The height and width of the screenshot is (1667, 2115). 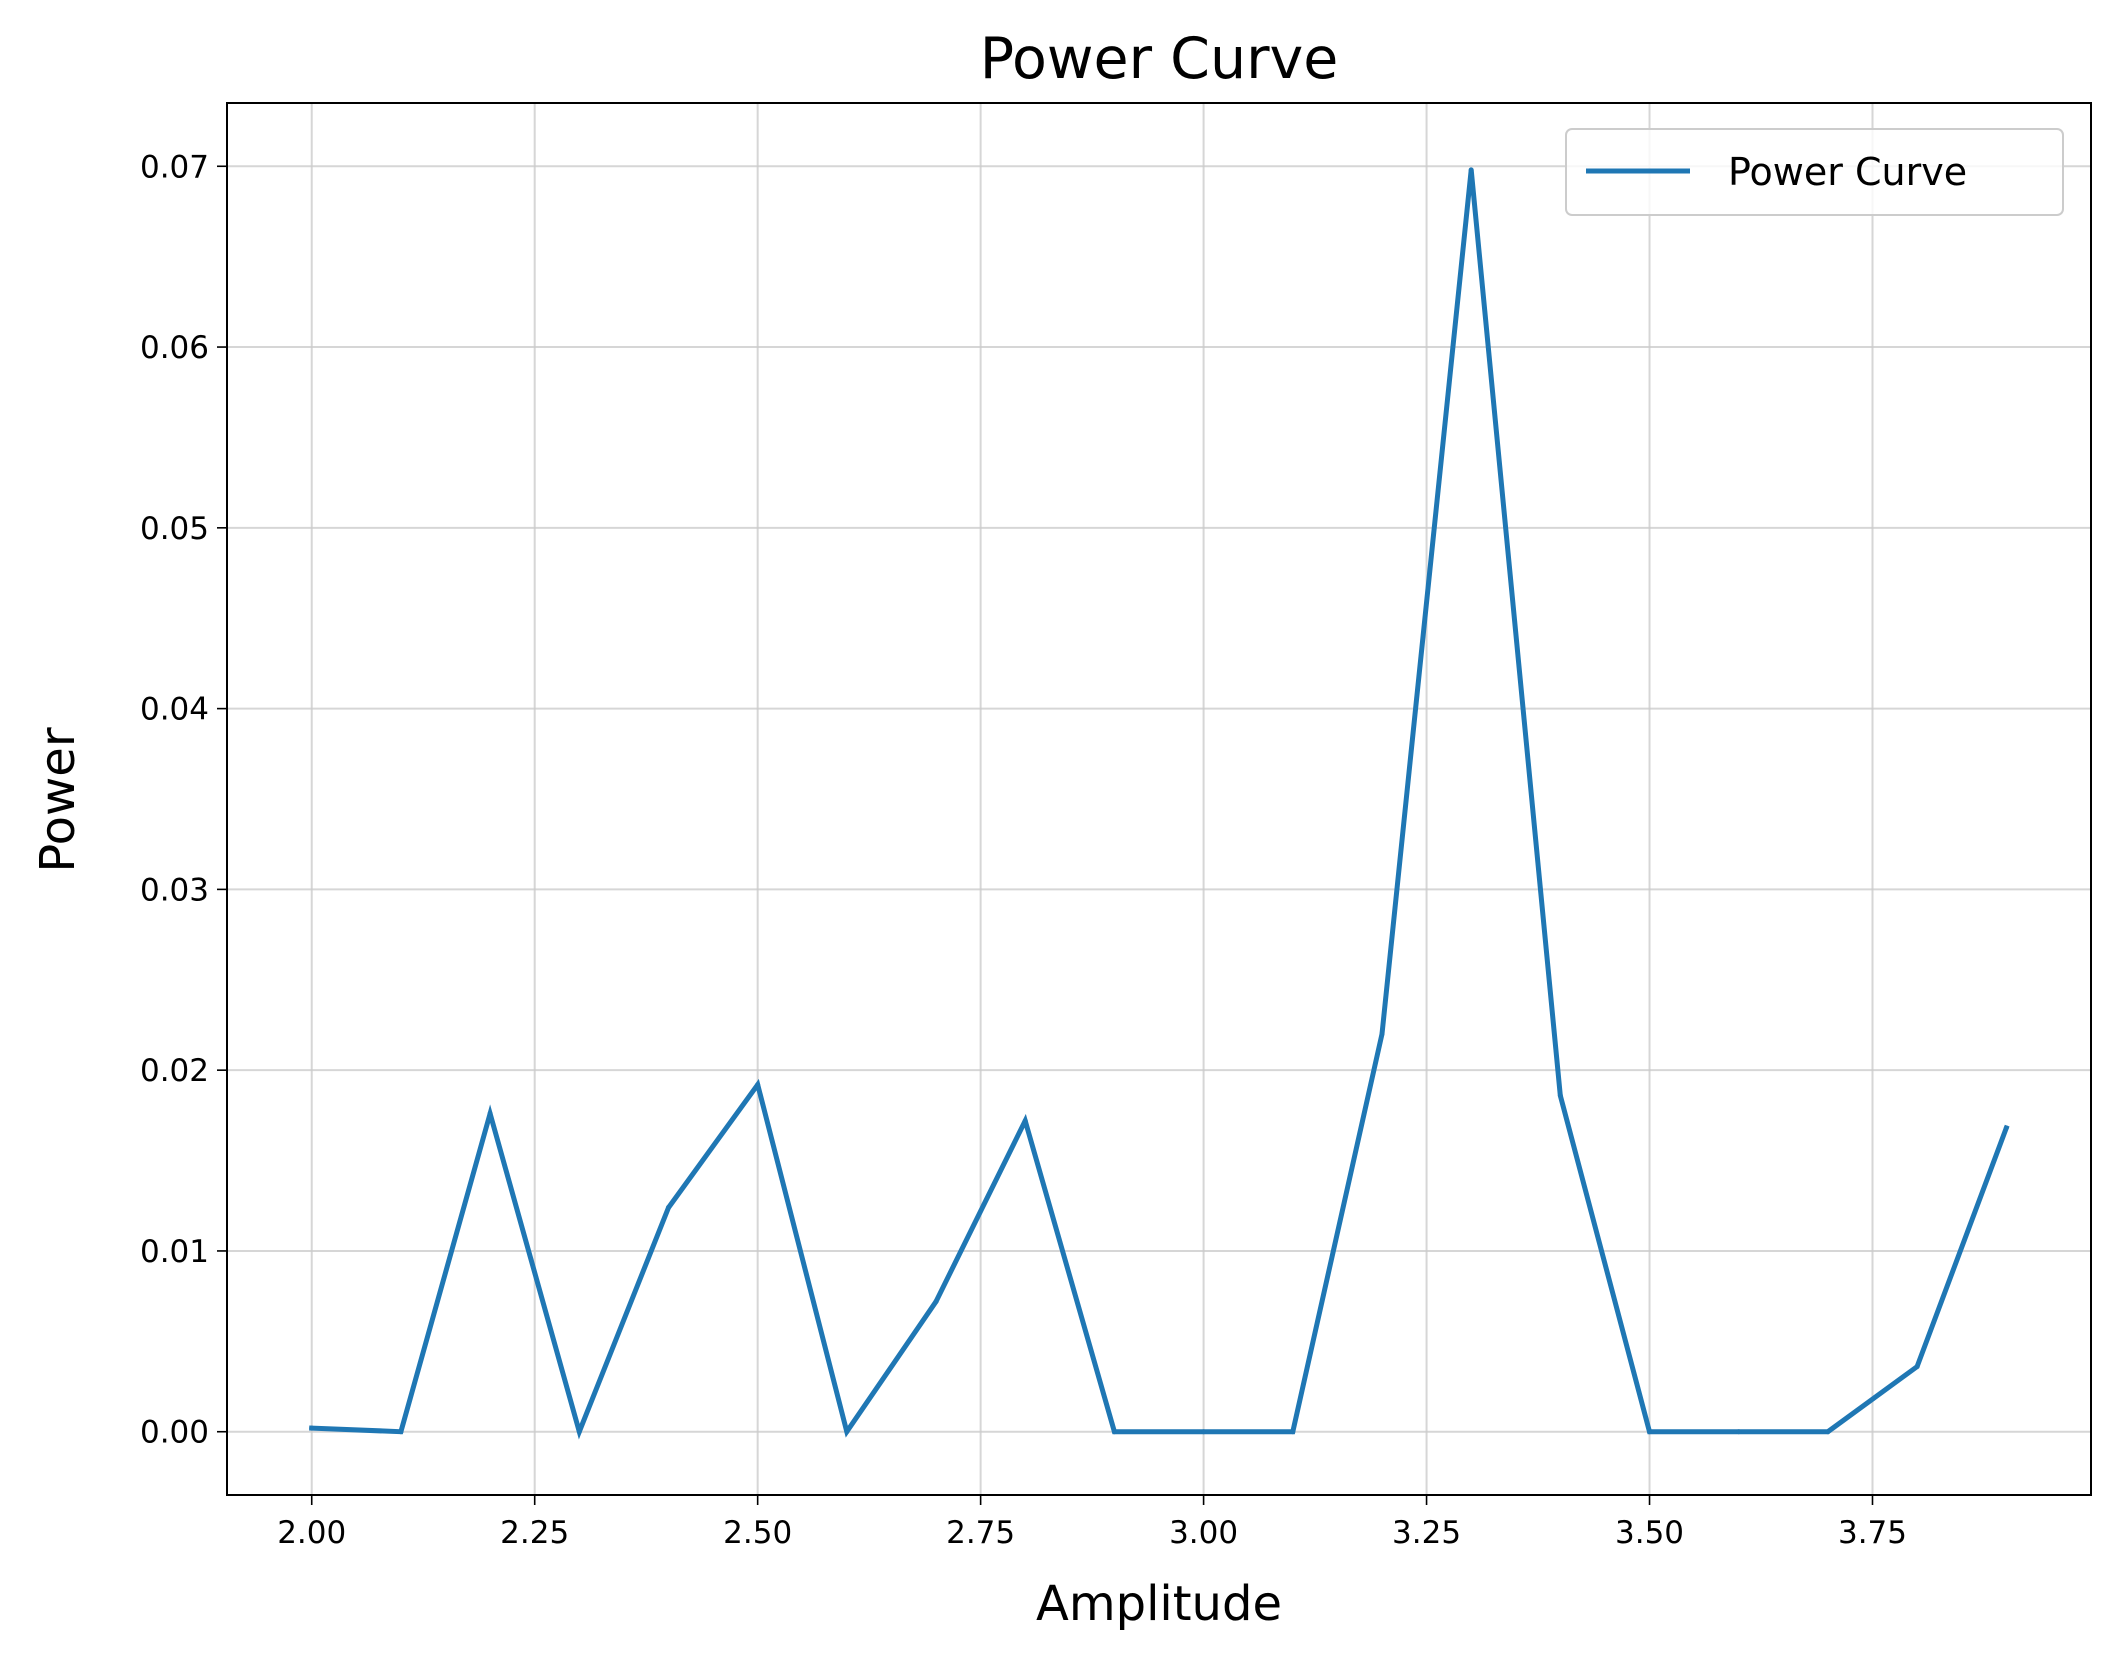 I want to click on y-tick-label: 0.01, so click(x=174, y=1252).